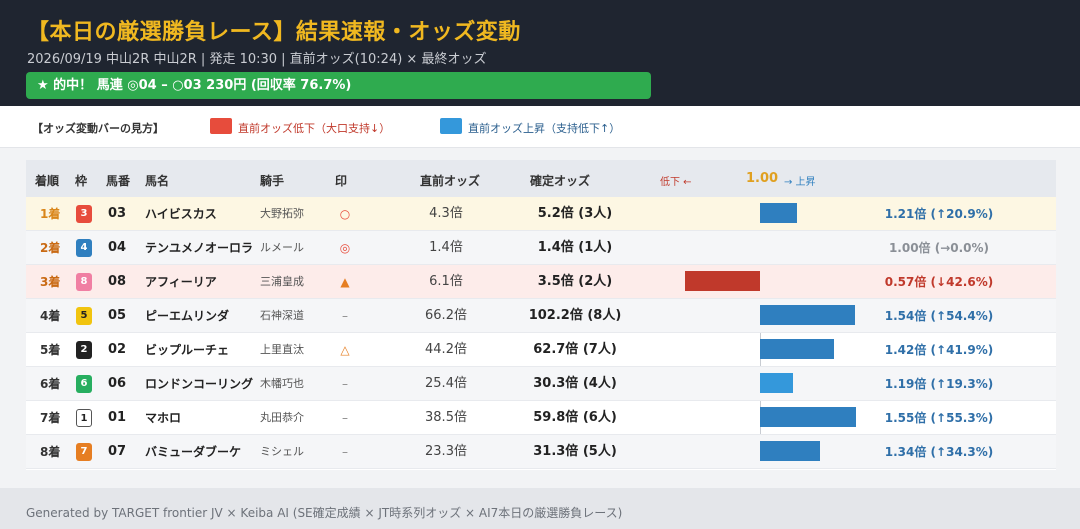 This screenshot has width=1080, height=529. I want to click on final-odds: 59.8倍 (6人), so click(575, 417).